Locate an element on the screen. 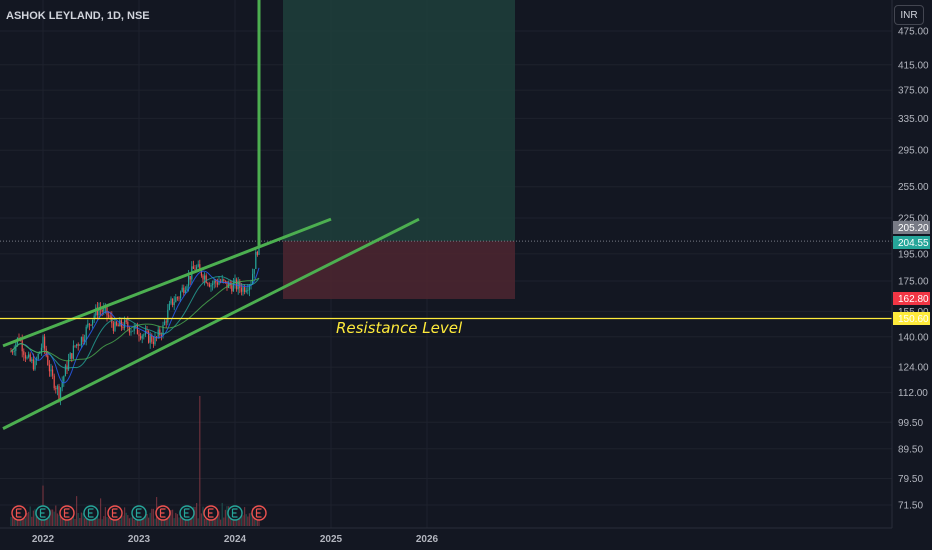 The width and height of the screenshot is (932, 550). price-tag-label: 150.60 is located at coordinates (913, 319).